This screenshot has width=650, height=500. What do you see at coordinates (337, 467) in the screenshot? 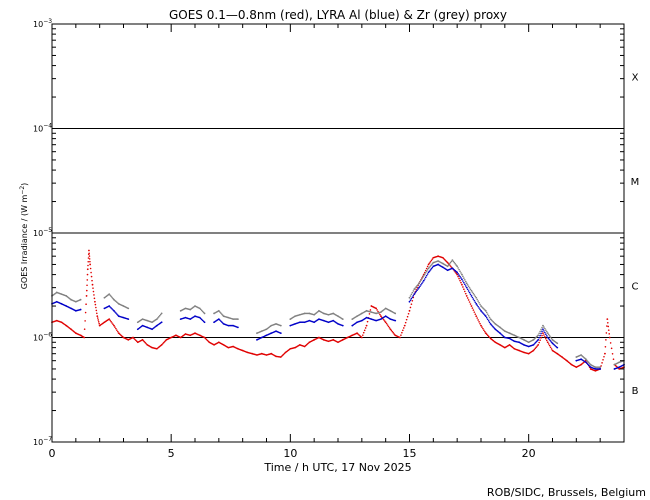
I see `x-axis-label: Time / h UTC, 17 Nov 2025` at bounding box center [337, 467].